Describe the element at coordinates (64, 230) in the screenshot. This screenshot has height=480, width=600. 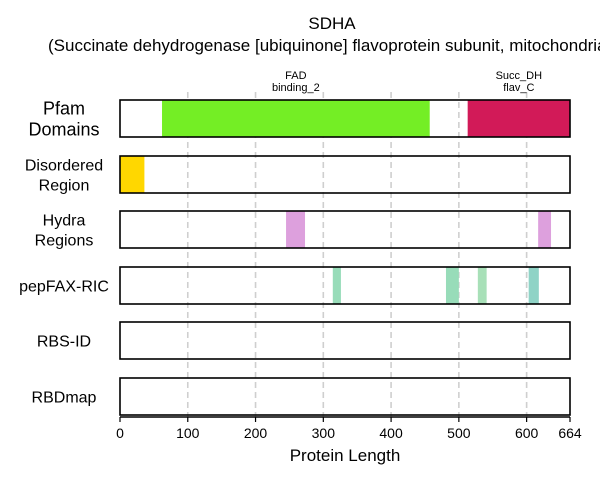
I see `track-label: Hydra Regions` at that location.